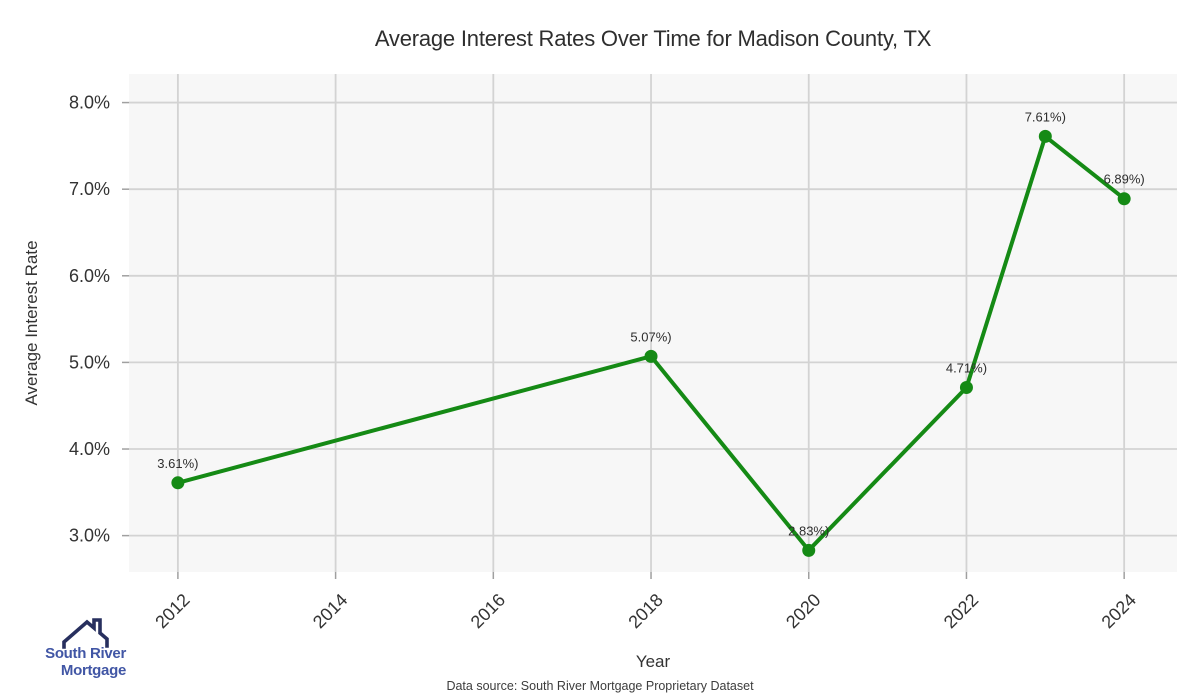 The height and width of the screenshot is (700, 1200). Describe the element at coordinates (89, 319) in the screenshot. I see `y-tick-labels: 3.0% 4.0% 5.0% 6.0% 7.0% 8.0%` at that location.